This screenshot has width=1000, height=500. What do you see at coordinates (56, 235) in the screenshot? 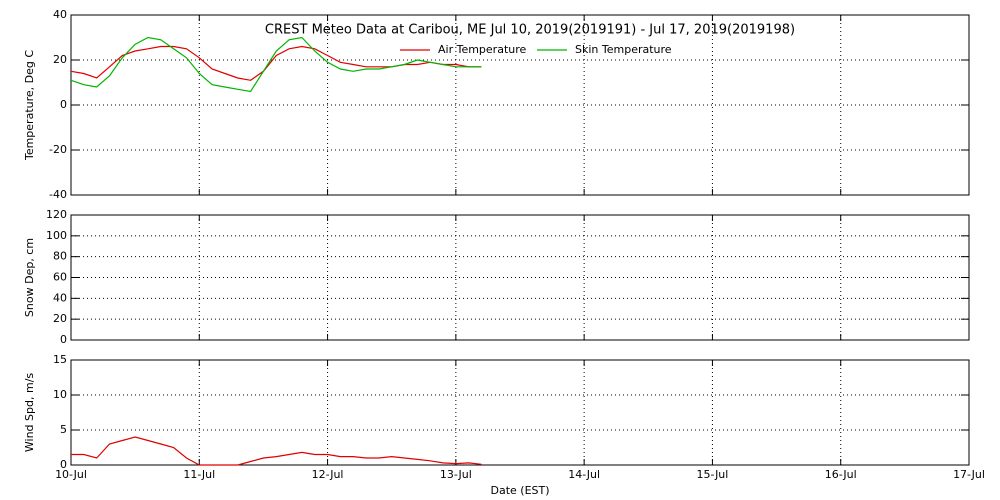
I see `y-tick-label: 100` at bounding box center [56, 235].